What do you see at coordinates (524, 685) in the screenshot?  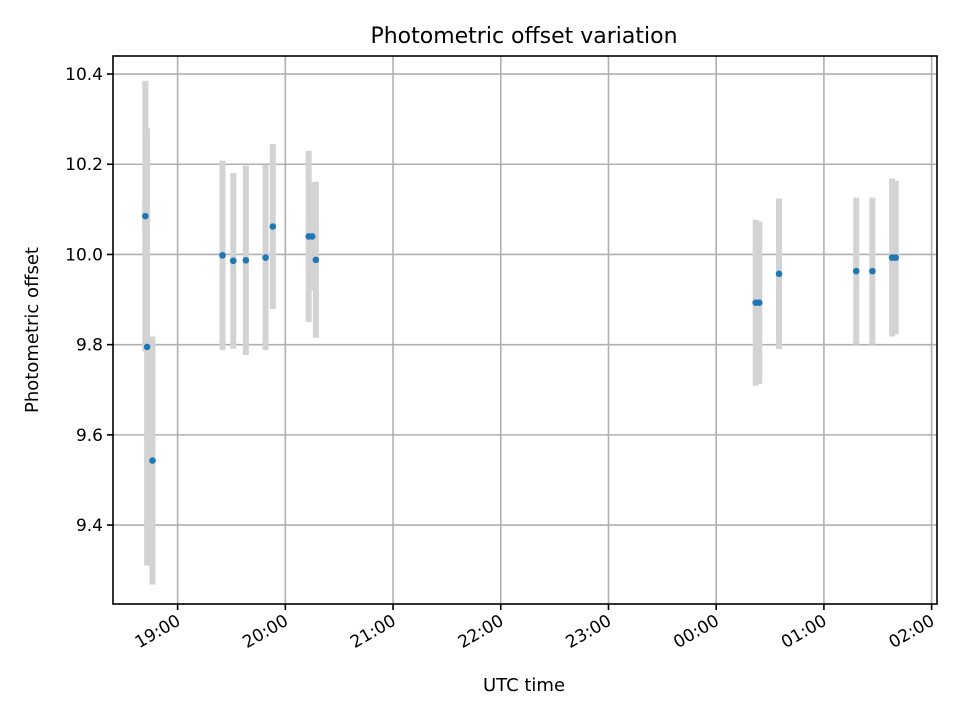 I see `x-axis-label: UTC time` at bounding box center [524, 685].